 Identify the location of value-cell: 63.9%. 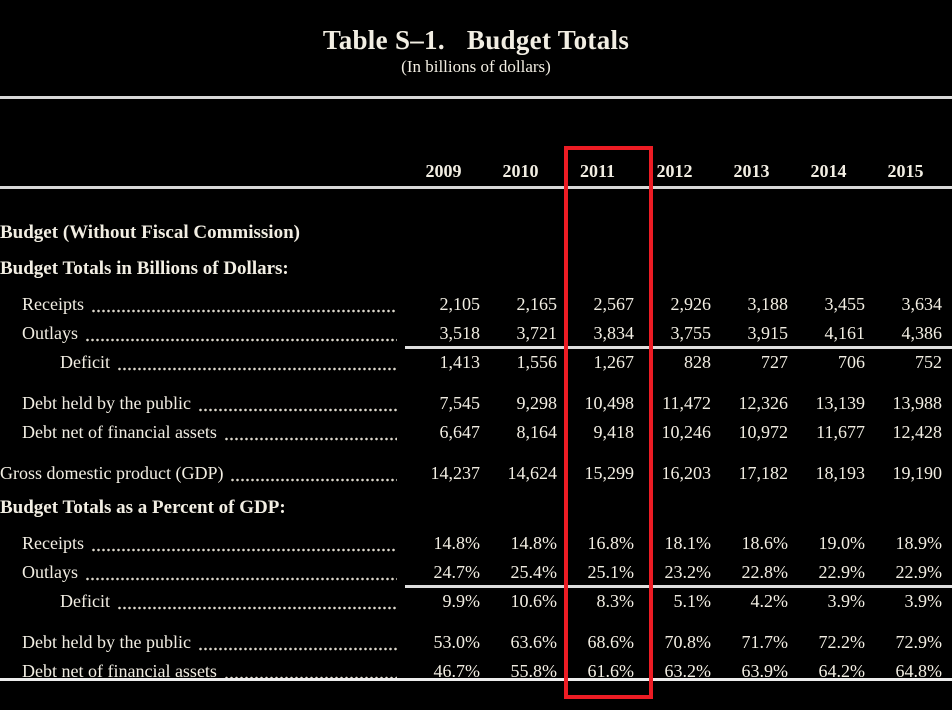
(765, 671).